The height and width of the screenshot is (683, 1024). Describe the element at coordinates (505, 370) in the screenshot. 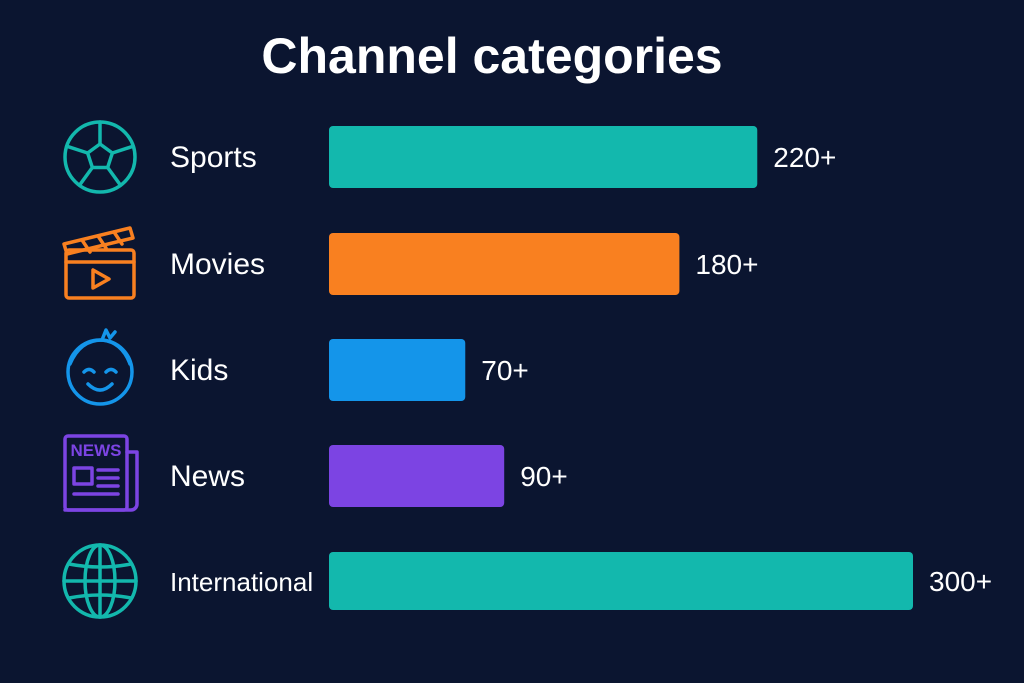

I see `value-label: 70+` at that location.